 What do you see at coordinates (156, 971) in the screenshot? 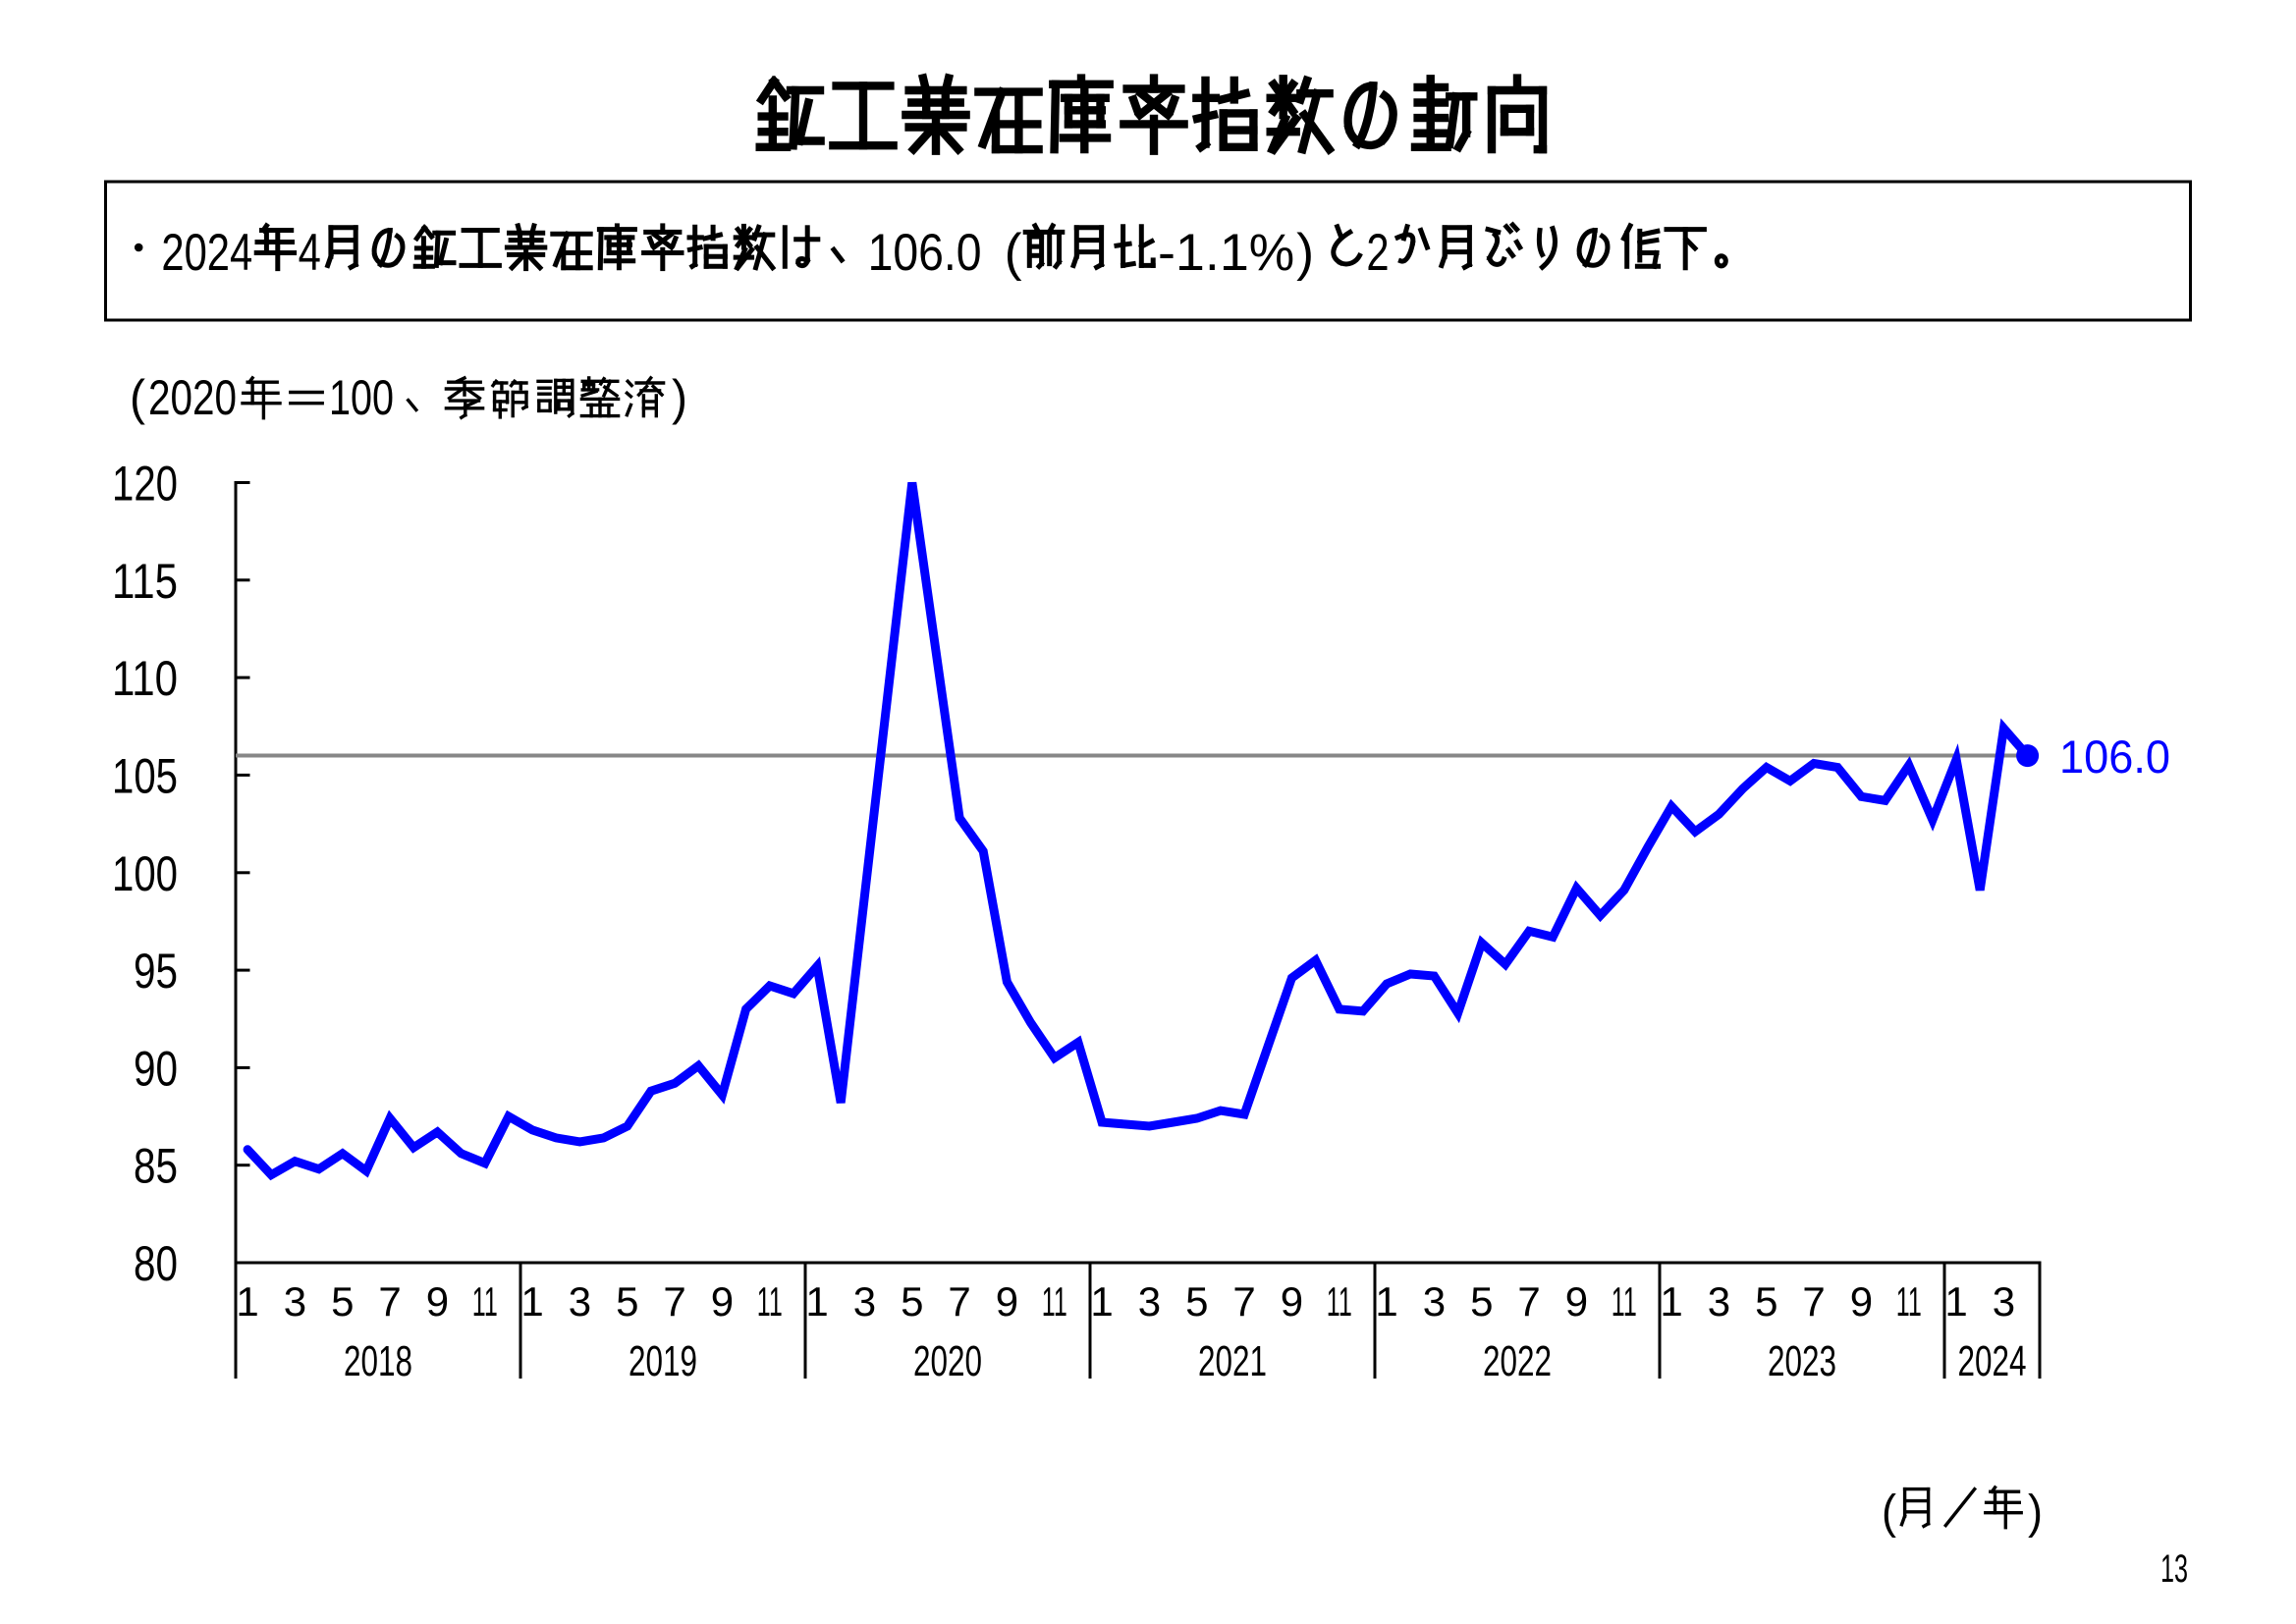
I see `svg-text: 95` at bounding box center [156, 971].